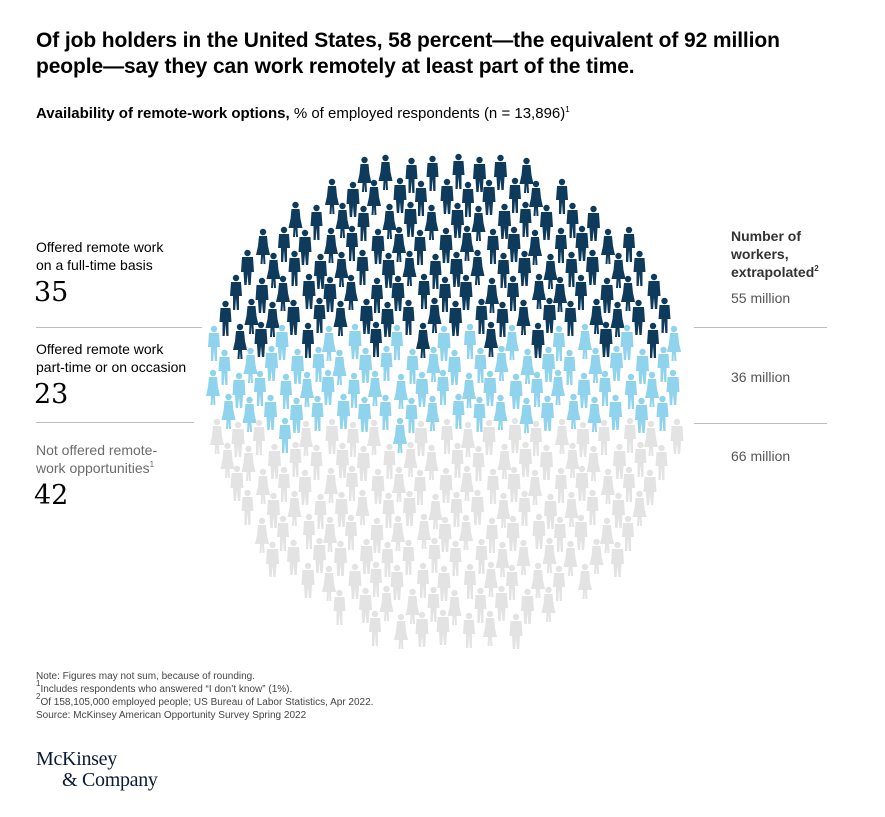  What do you see at coordinates (567, 109) in the screenshot?
I see `subtitle-footnote-mark: 1` at bounding box center [567, 109].